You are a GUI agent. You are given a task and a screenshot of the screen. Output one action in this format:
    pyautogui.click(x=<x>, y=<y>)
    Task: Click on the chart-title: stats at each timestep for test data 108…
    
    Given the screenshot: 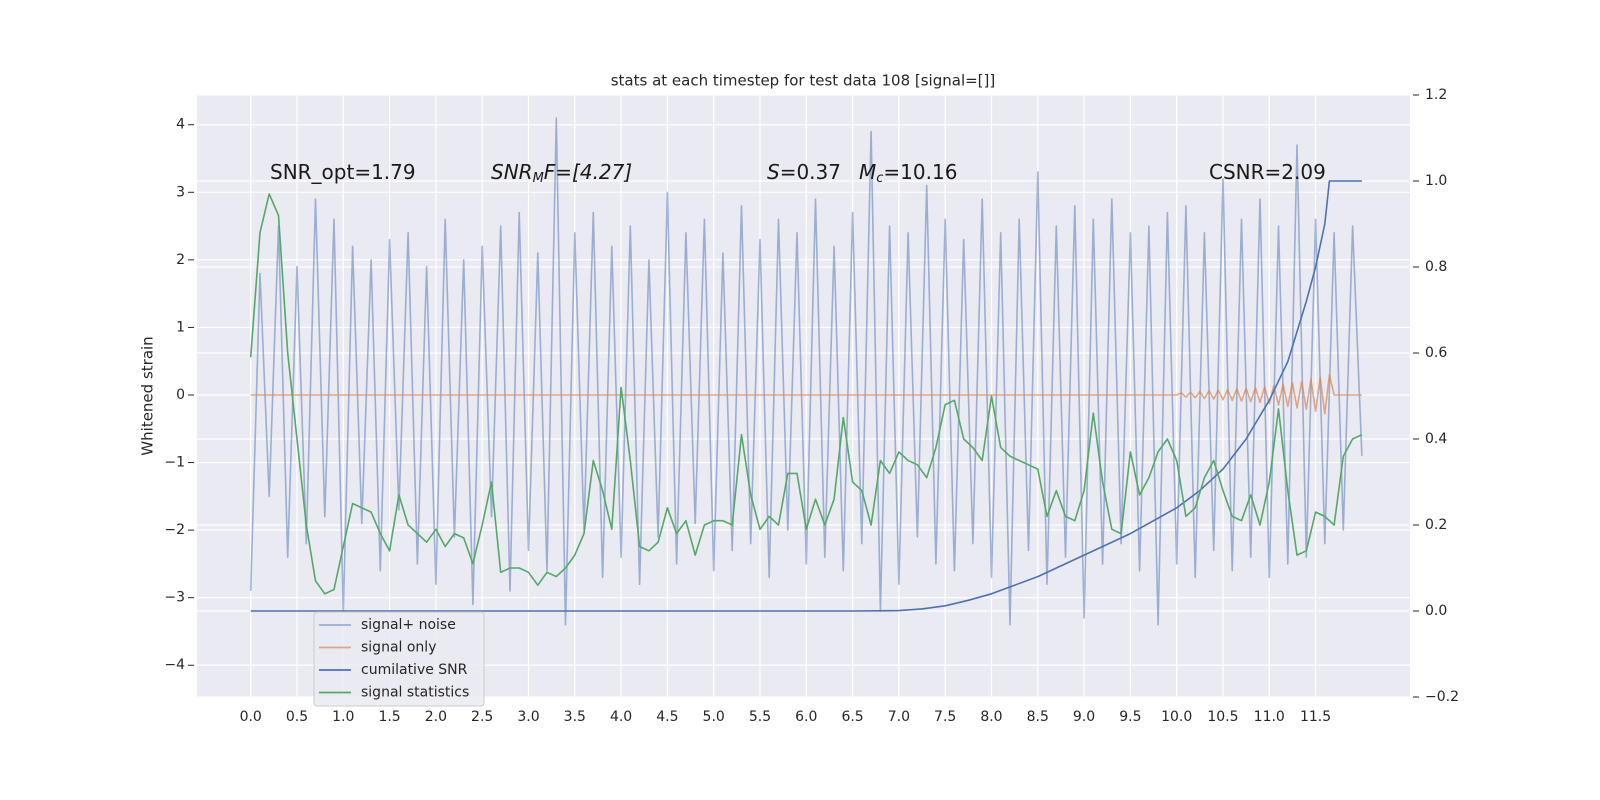 What is the action you would take?
    pyautogui.click(x=803, y=81)
    